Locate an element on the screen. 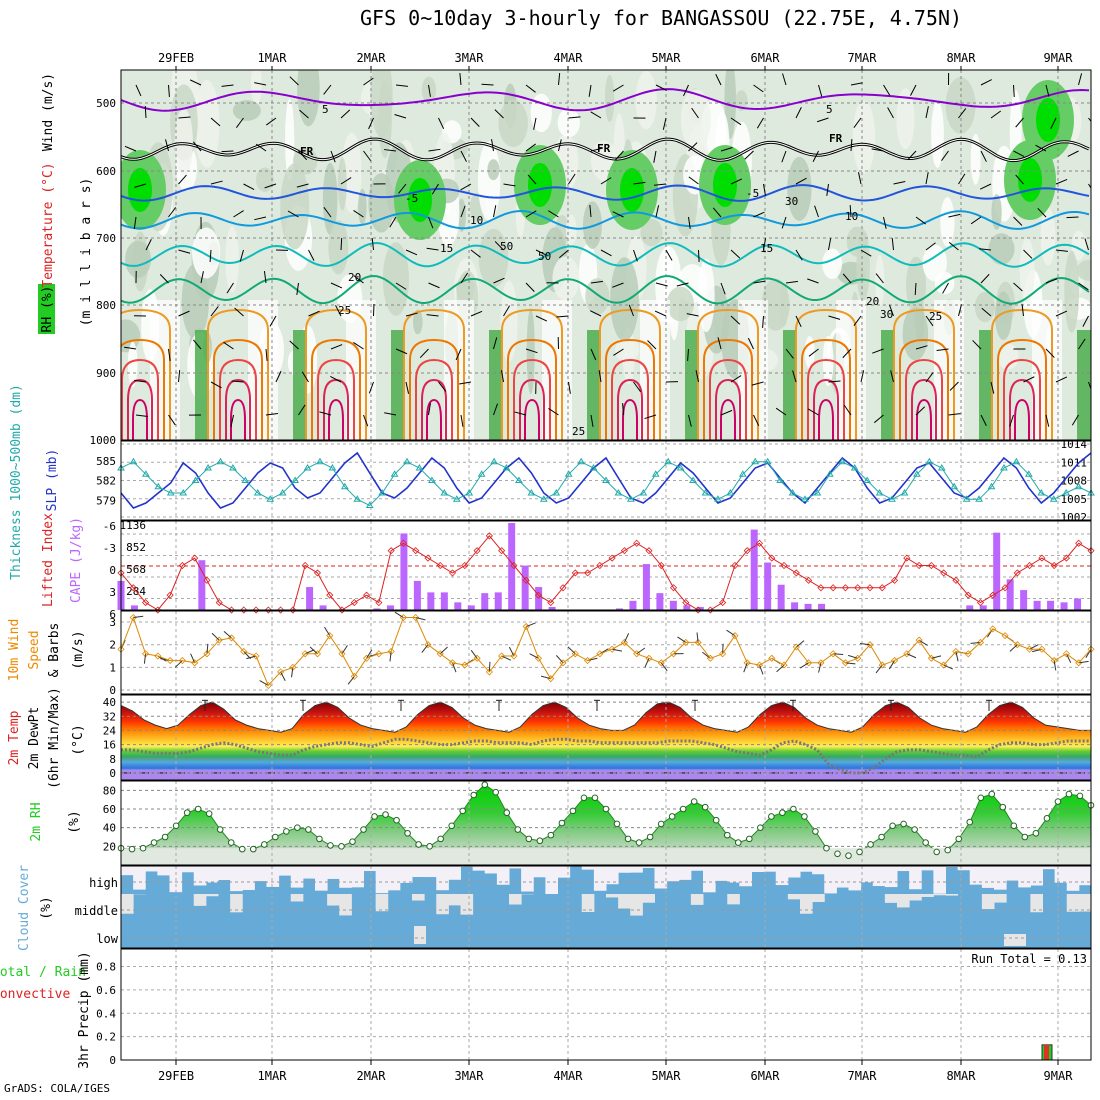  rh-tick-label: 40 is located at coordinates (109, 828).